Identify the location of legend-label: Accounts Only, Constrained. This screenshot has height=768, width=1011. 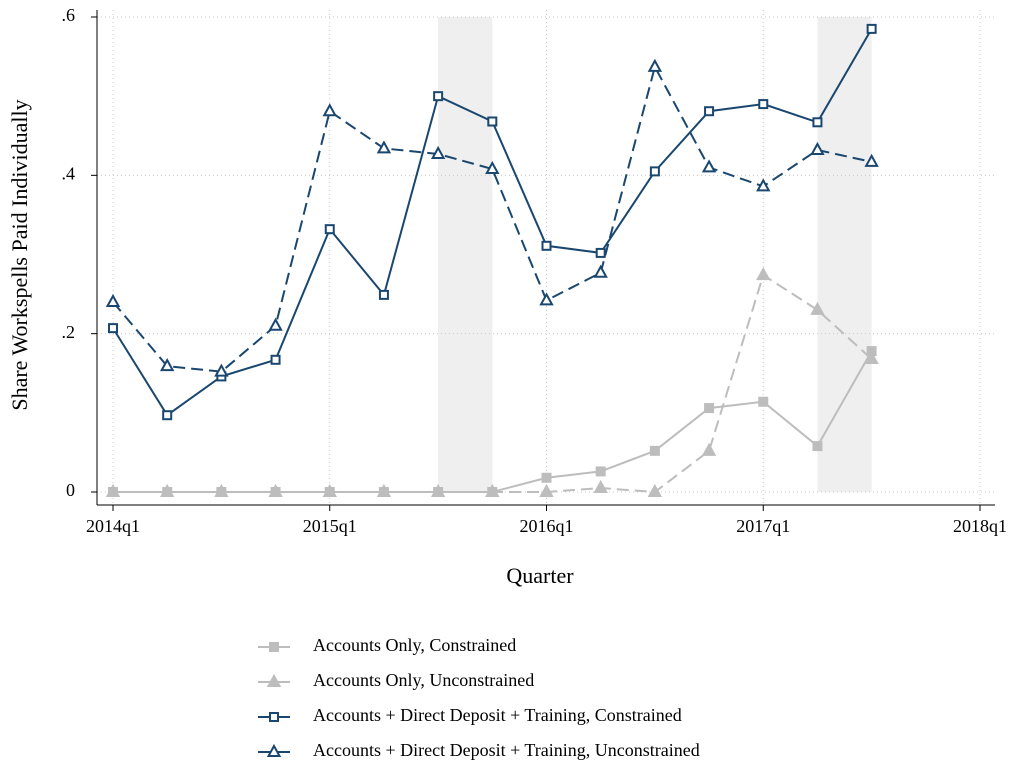
(414, 645).